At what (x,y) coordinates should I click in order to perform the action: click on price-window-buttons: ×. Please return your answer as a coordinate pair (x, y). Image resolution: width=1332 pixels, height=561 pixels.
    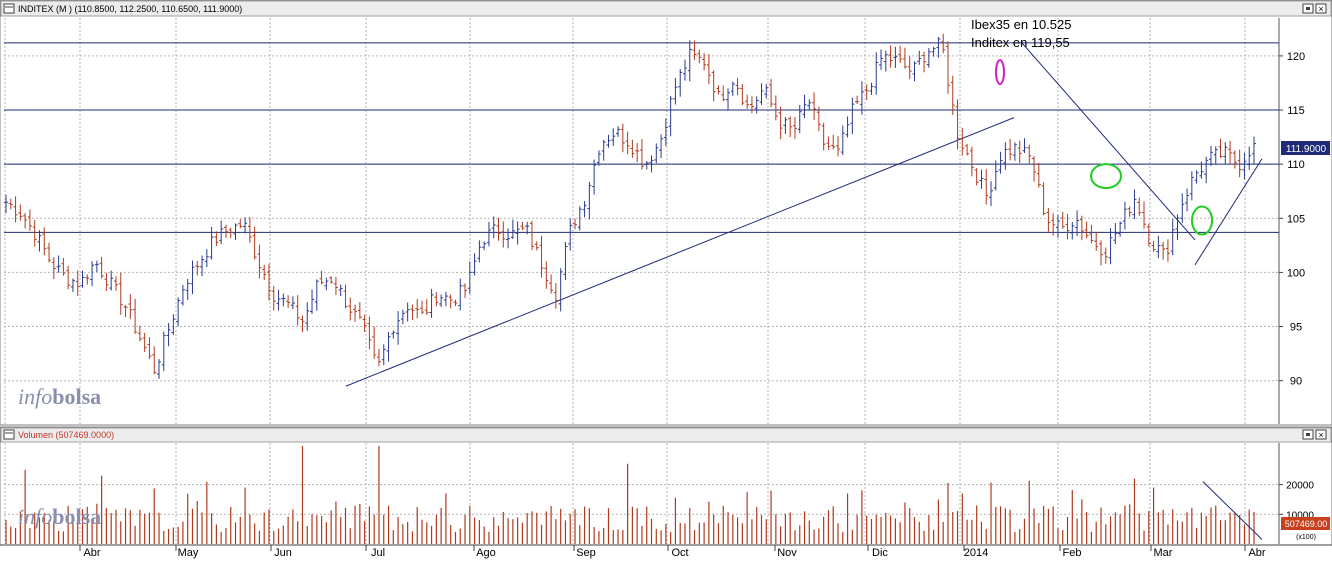
    Looking at the image, I should click on (1314, 8).